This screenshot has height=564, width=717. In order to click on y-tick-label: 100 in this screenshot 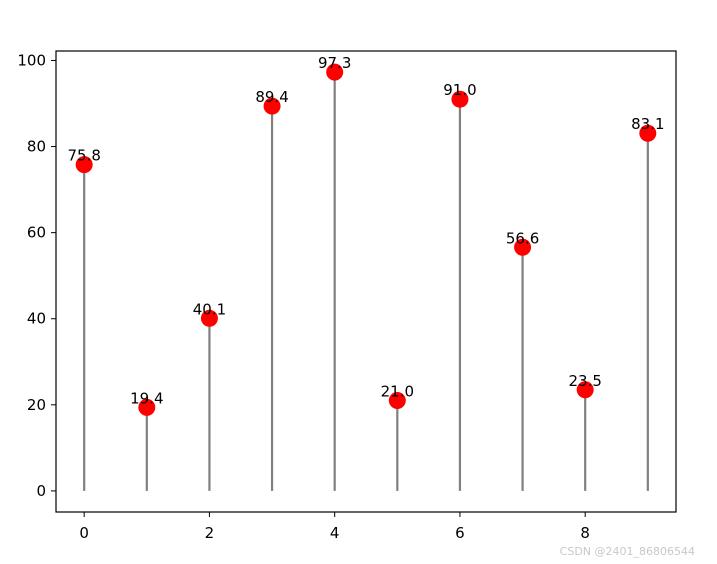, I will do `click(31, 60)`.